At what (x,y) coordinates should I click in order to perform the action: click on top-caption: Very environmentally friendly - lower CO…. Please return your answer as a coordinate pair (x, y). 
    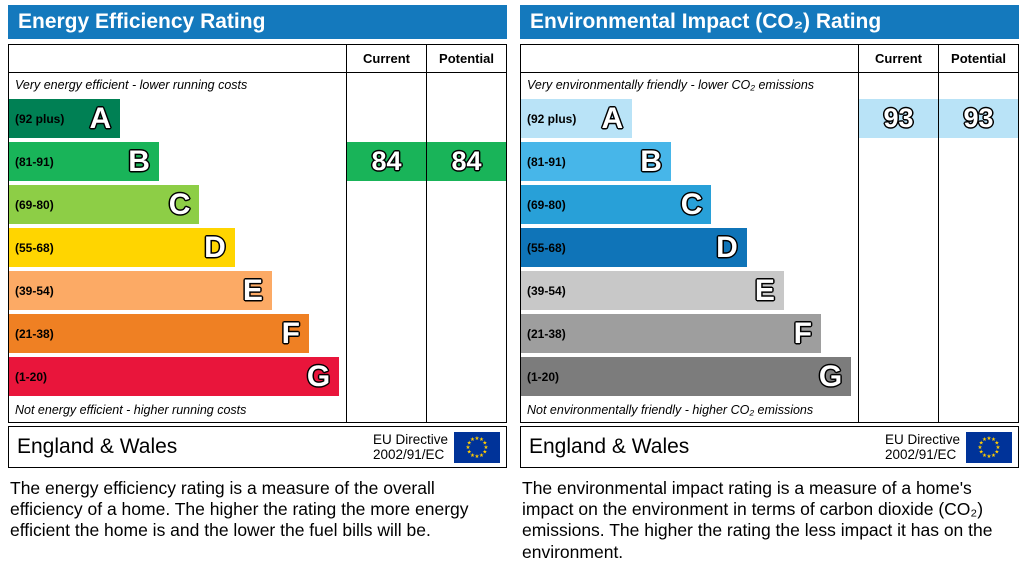
    Looking at the image, I should click on (671, 85).